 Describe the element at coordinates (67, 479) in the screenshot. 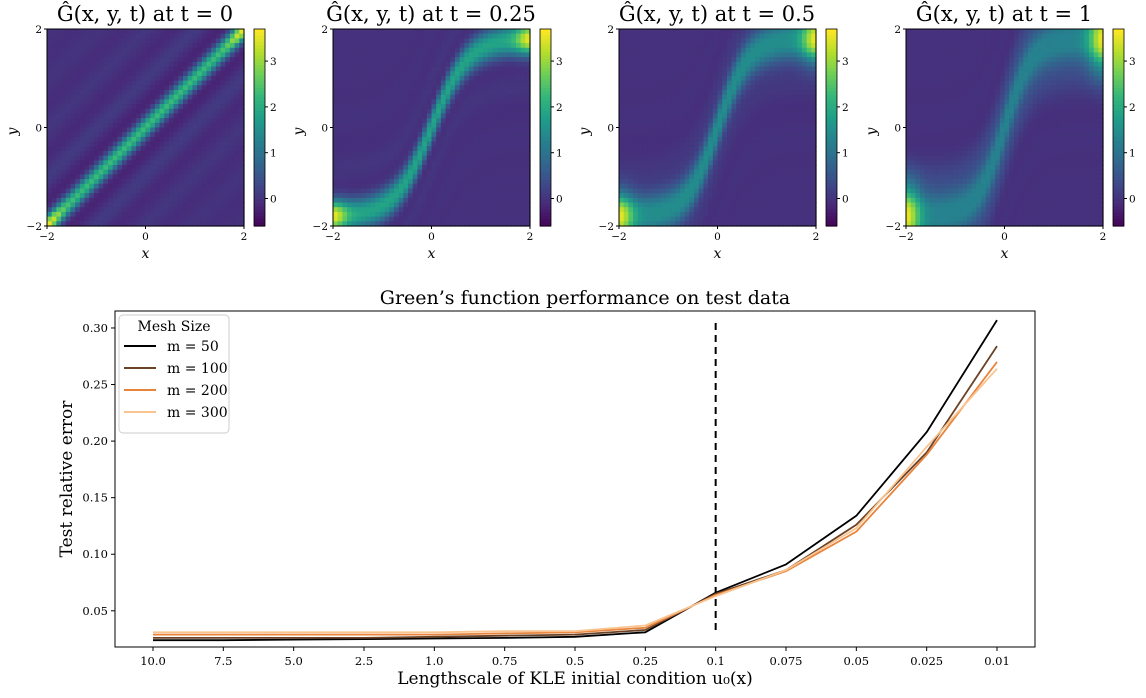

I see `y-axis-label: Test relative error` at that location.